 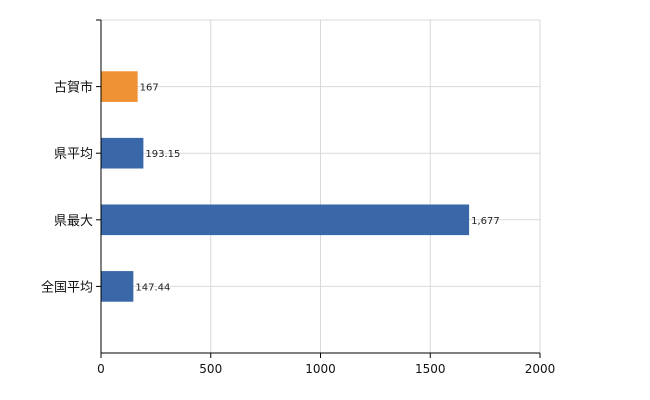 I want to click on x-tick-label: 0, so click(x=101, y=369).